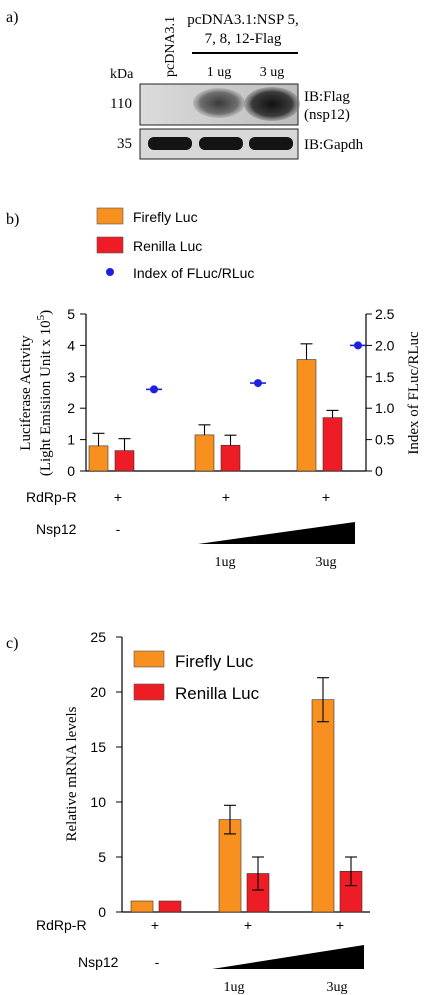 The width and height of the screenshot is (445, 995). Describe the element at coordinates (193, 273) in the screenshot. I see `legend-b-index-label: Index of FLuc/RLuc` at that location.